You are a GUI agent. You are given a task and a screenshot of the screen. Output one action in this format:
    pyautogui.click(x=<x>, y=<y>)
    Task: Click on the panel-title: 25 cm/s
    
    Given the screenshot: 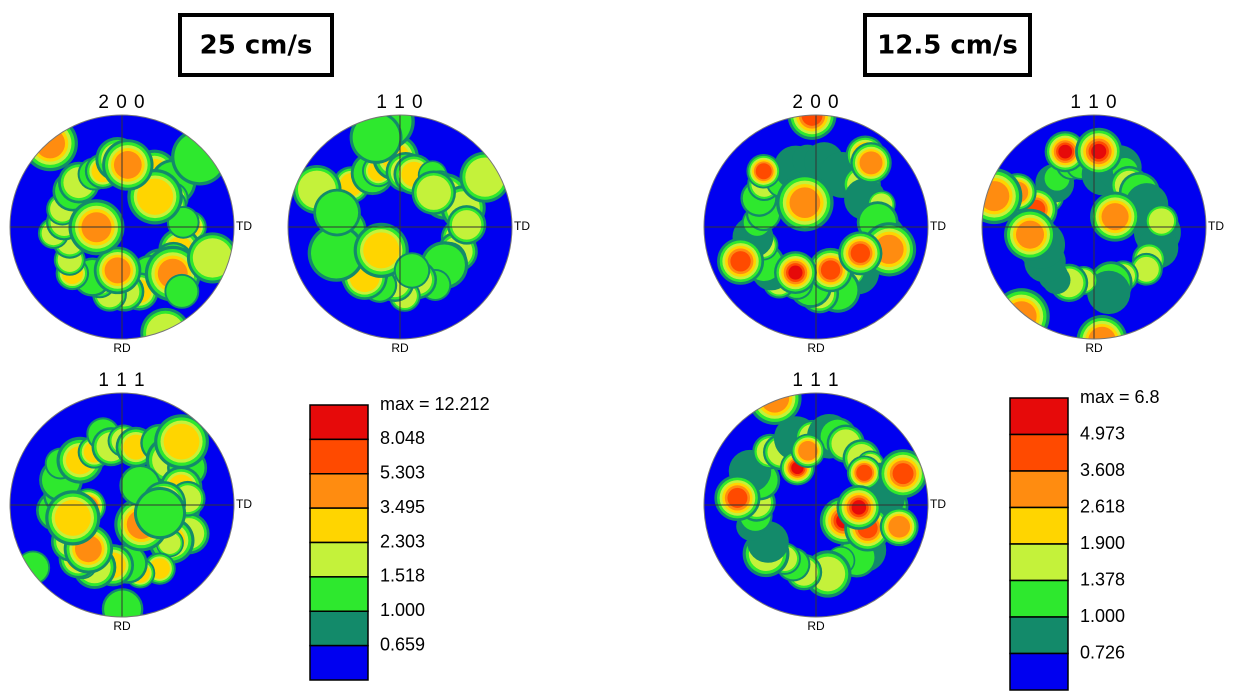 What is the action you would take?
    pyautogui.click(x=256, y=46)
    